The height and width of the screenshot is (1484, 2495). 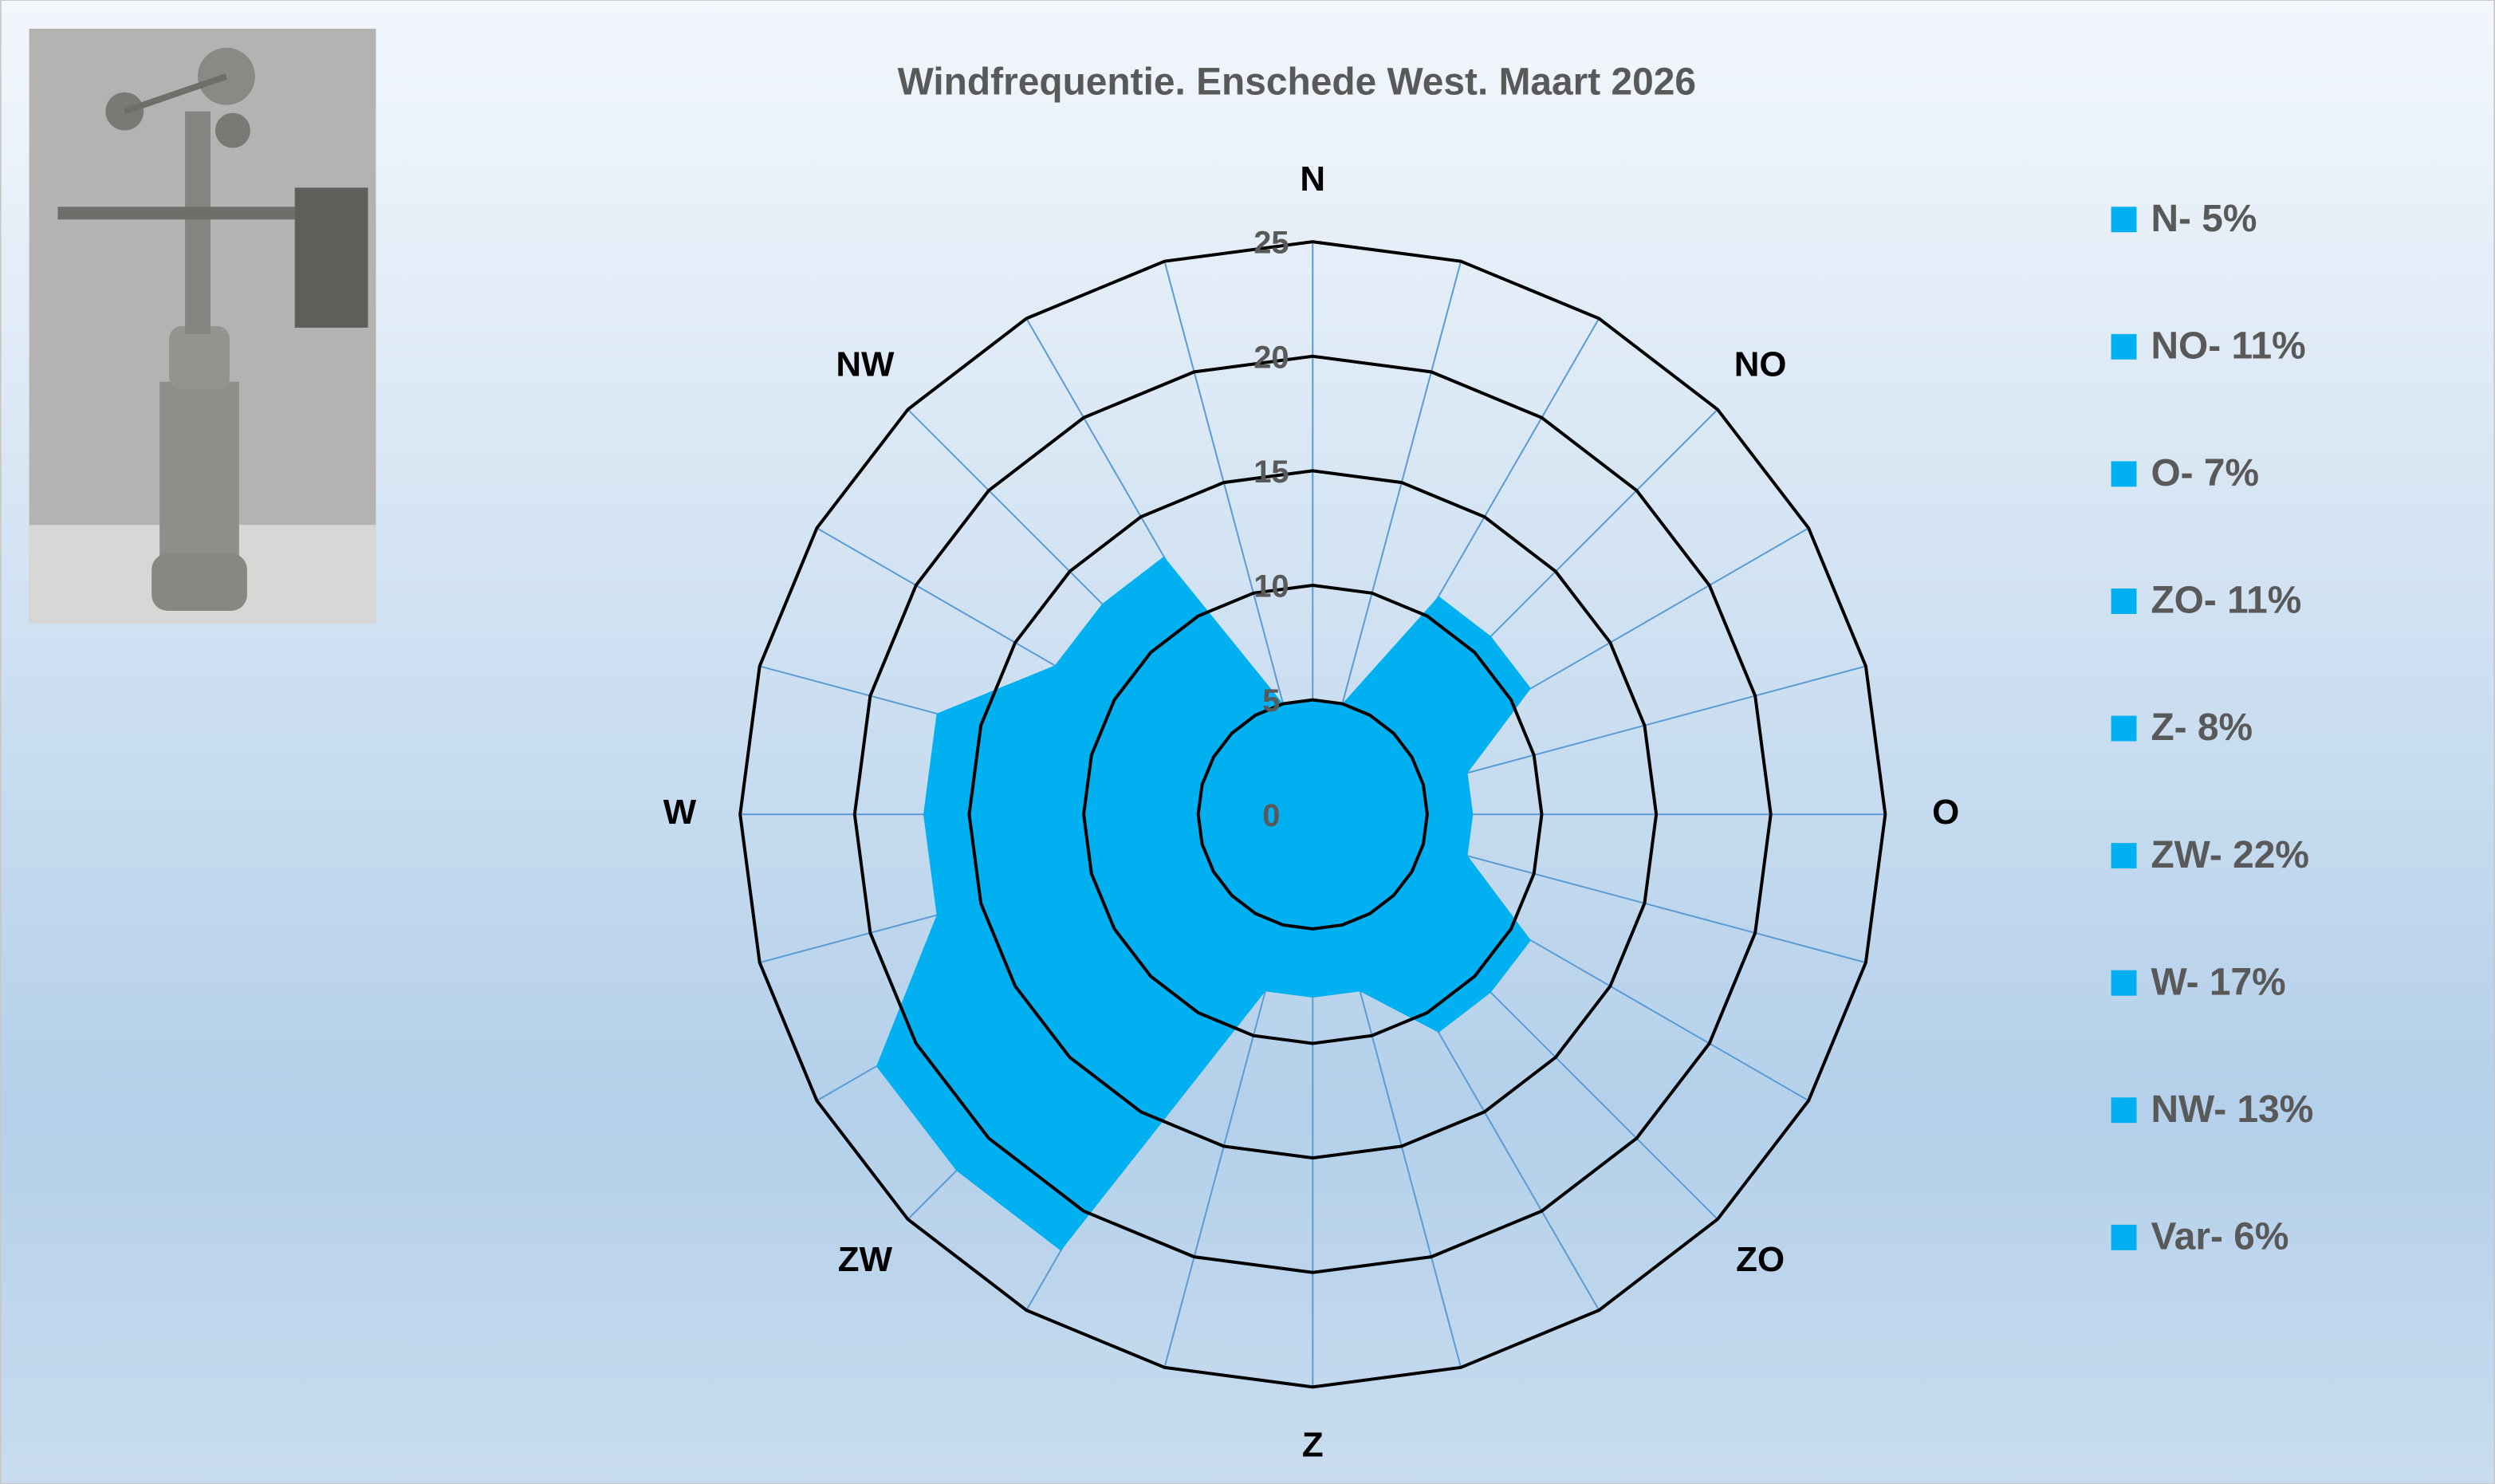 I want to click on photo, so click(x=202, y=326).